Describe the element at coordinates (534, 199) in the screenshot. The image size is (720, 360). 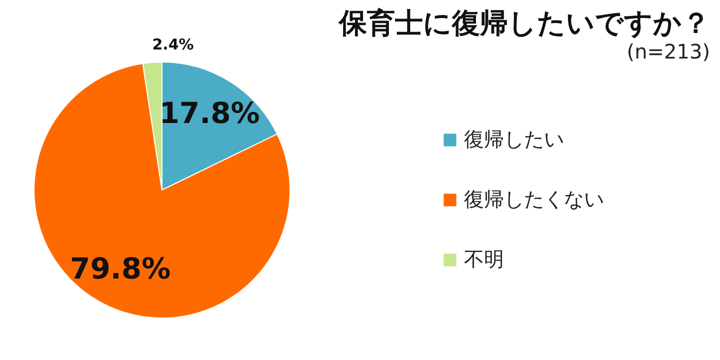
I see `legend-label: 復帰したくない` at that location.